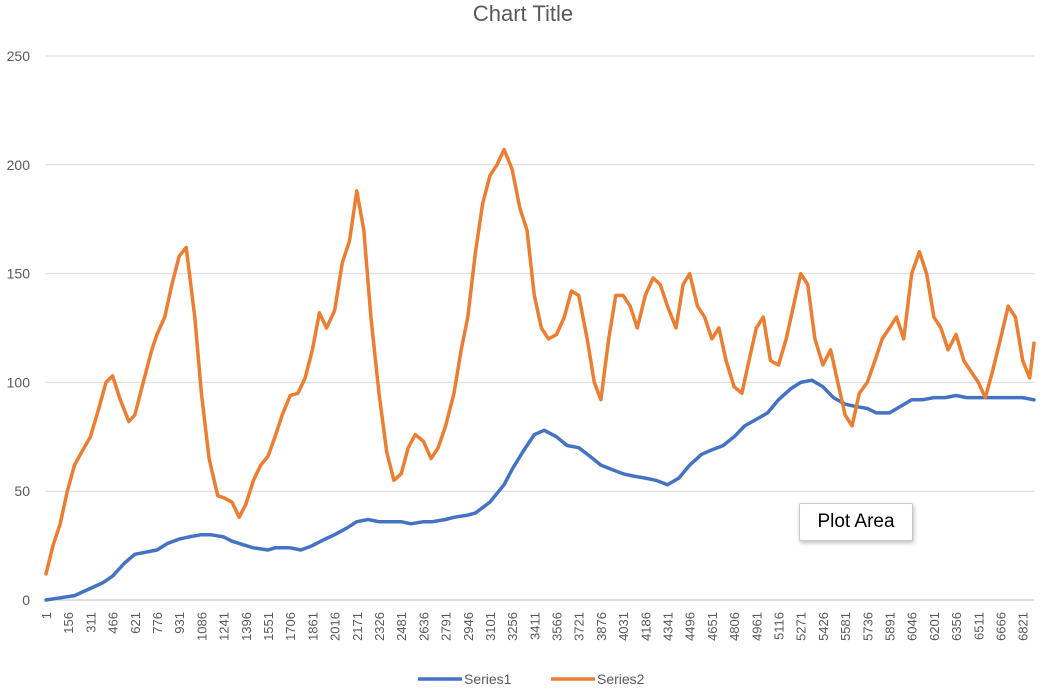 The width and height of the screenshot is (1054, 694). Describe the element at coordinates (1023, 626) in the screenshot. I see `x-tick-label-6821: 6821` at that location.